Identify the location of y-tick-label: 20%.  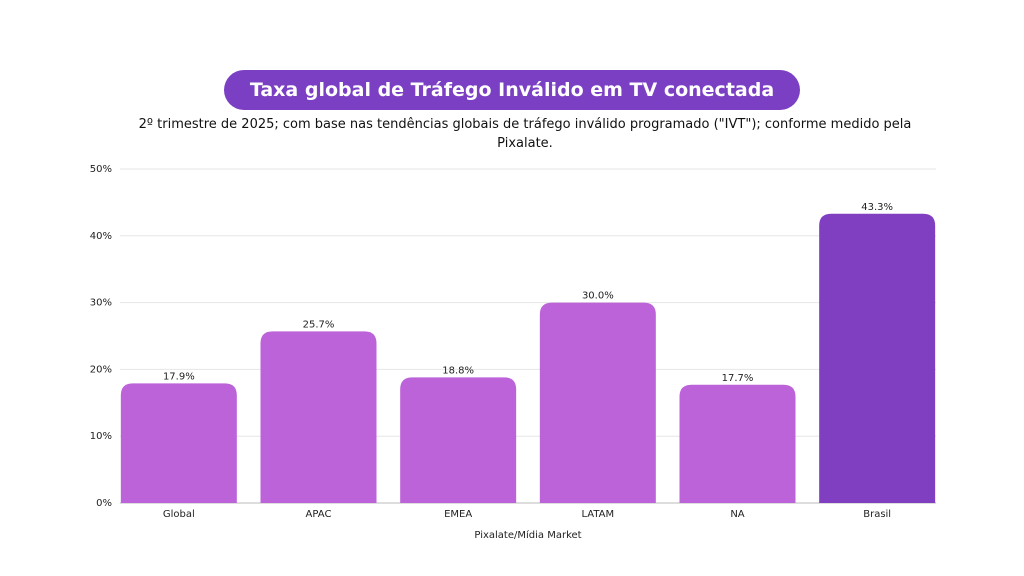
(101, 369).